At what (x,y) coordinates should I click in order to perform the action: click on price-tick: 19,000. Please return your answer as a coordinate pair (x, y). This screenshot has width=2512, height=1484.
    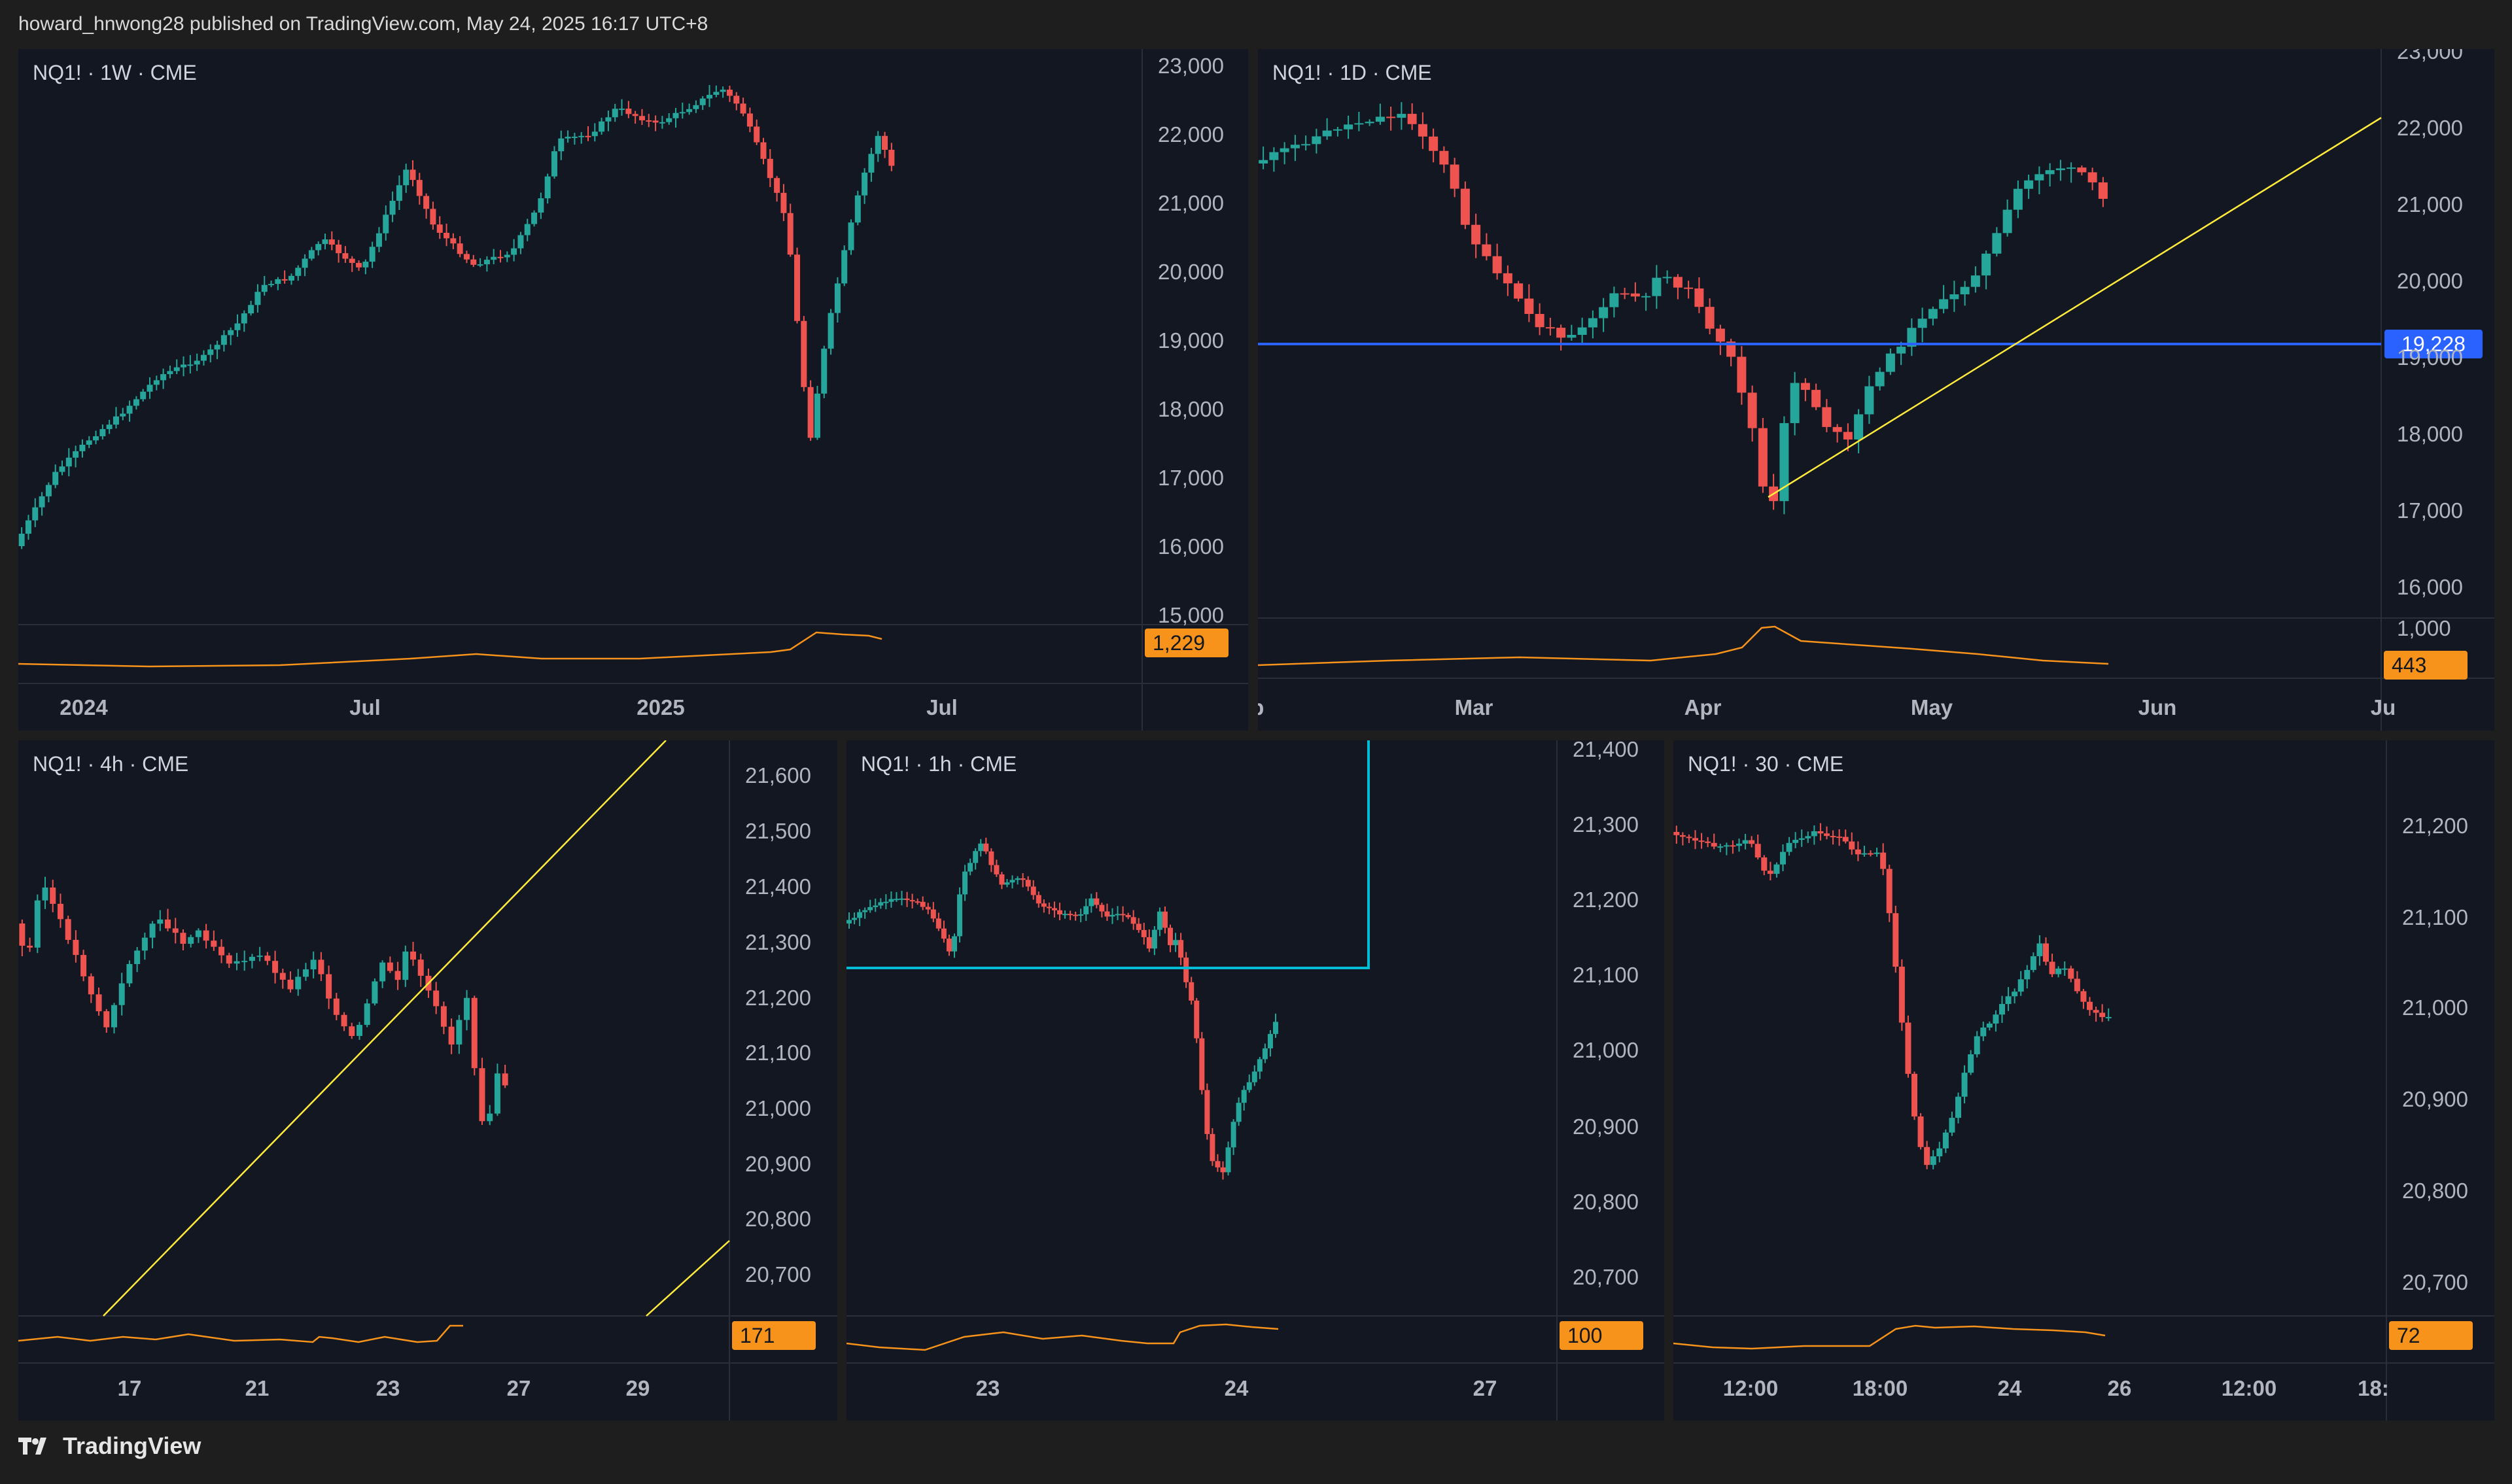
    Looking at the image, I should click on (1191, 340).